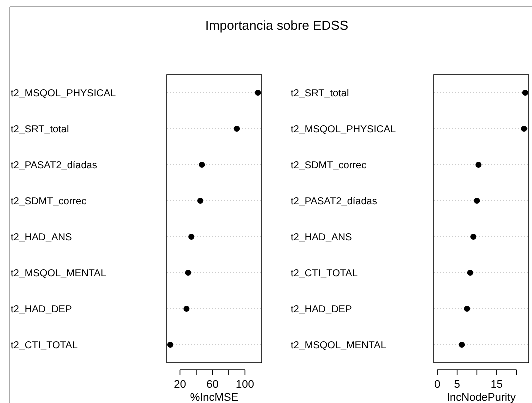 This screenshot has height=403, width=532. I want to click on x-tick-label: 100, so click(245, 385).